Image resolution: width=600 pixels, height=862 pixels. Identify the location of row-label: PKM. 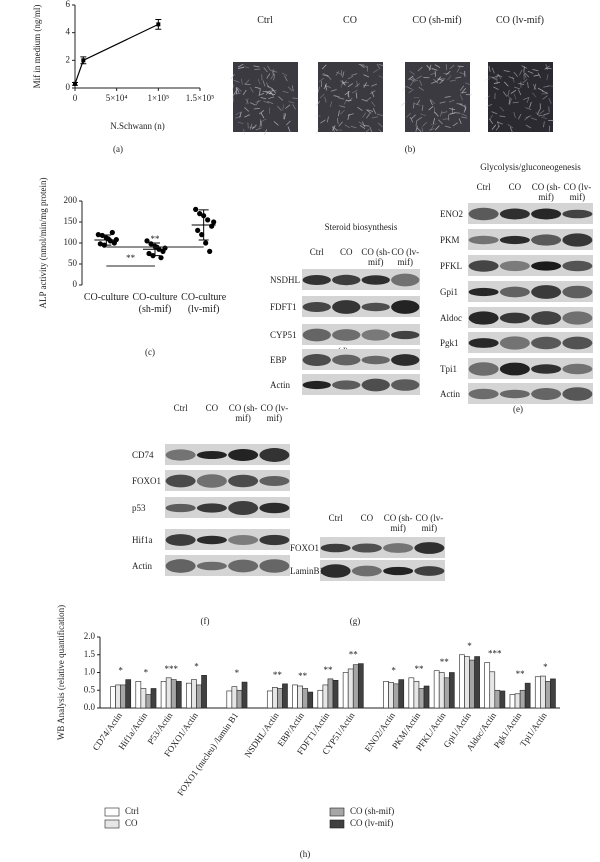
(450, 240).